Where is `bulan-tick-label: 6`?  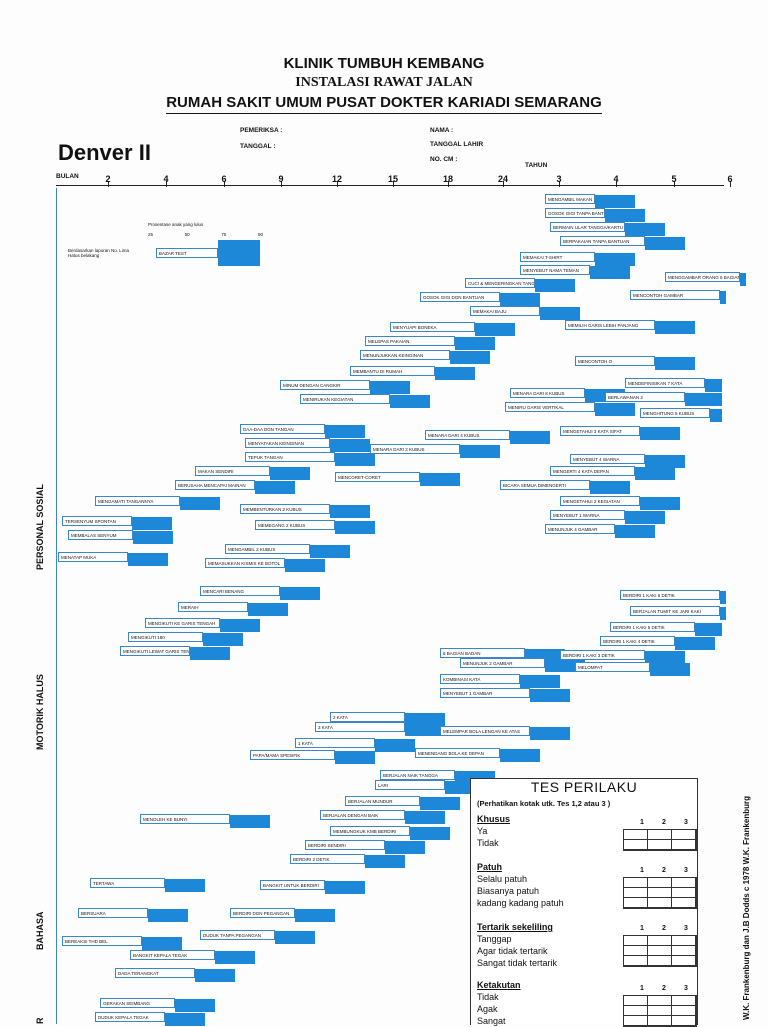
bulan-tick-label: 6 is located at coordinates (224, 179).